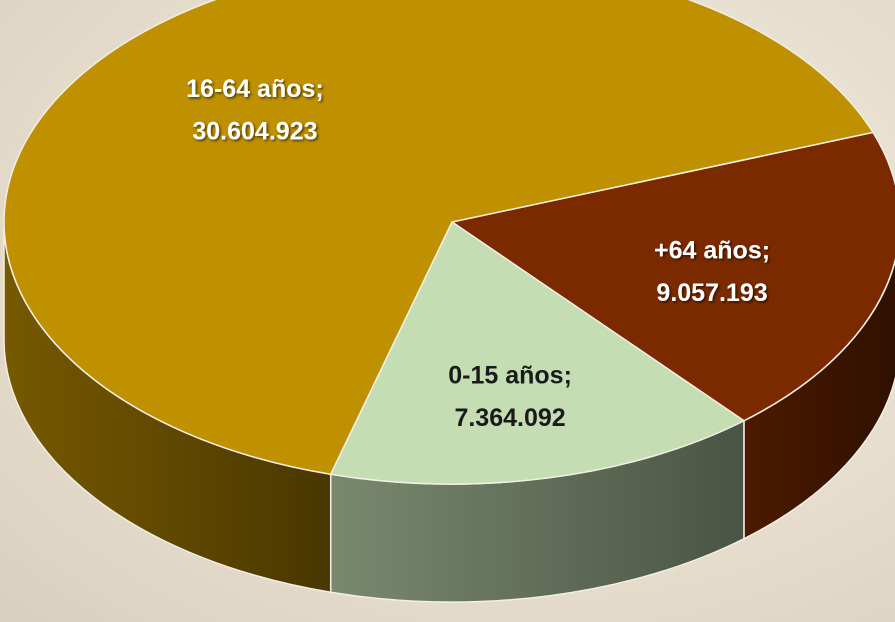 The image size is (895, 622). Describe the element at coordinates (712, 250) in the screenshot. I see `category-label: +64 años;` at that location.